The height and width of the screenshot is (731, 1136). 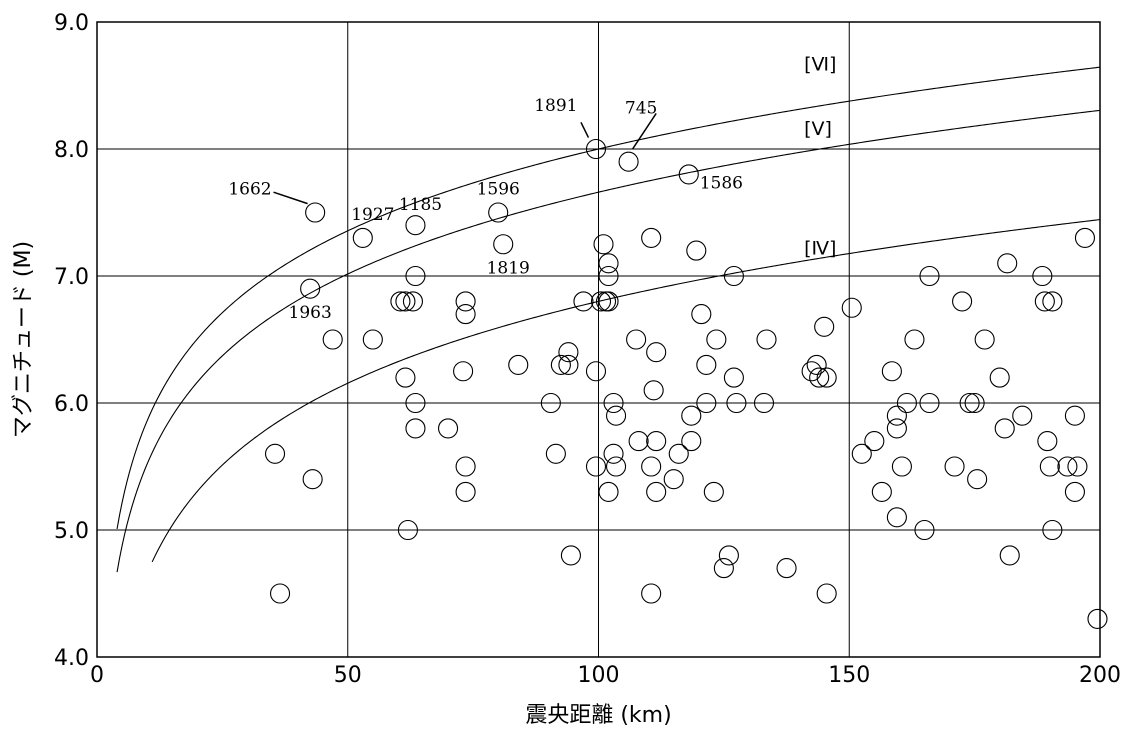 What do you see at coordinates (721, 183) in the screenshot?
I see `annotation-label: 1586` at bounding box center [721, 183].